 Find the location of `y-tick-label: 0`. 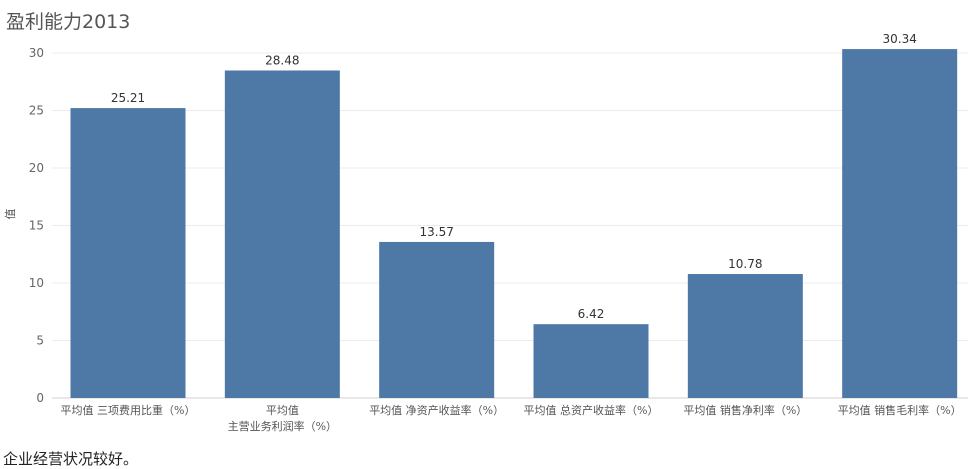

y-tick-label: 0 is located at coordinates (40, 398).